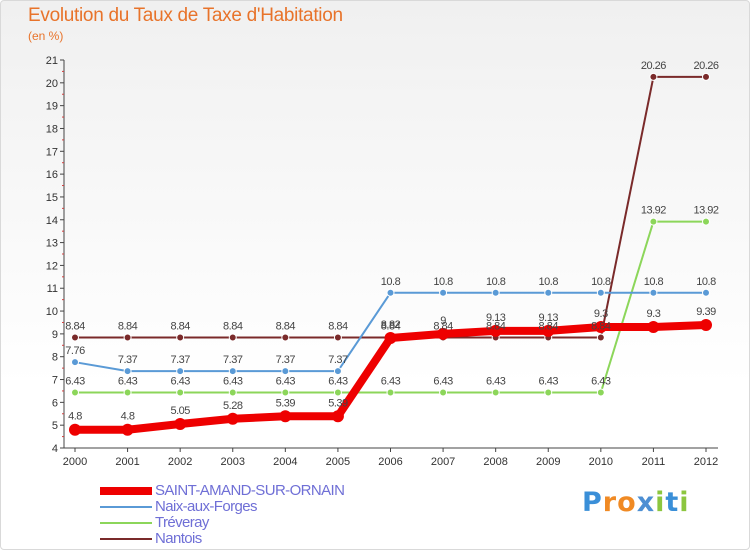 The width and height of the screenshot is (750, 550). I want to click on data-label: 9.13, so click(549, 318).